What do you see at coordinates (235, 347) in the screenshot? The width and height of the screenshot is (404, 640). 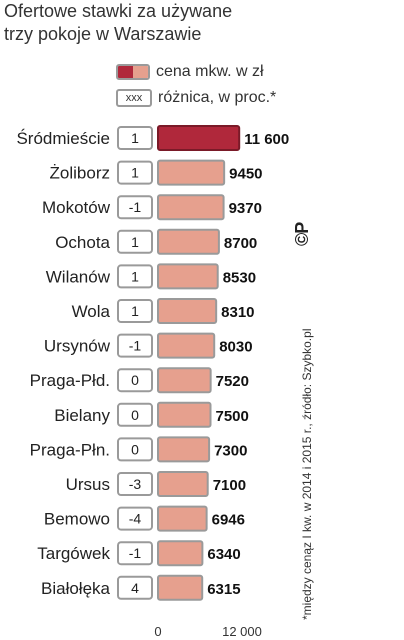 I see `value-label: 8030` at bounding box center [235, 347].